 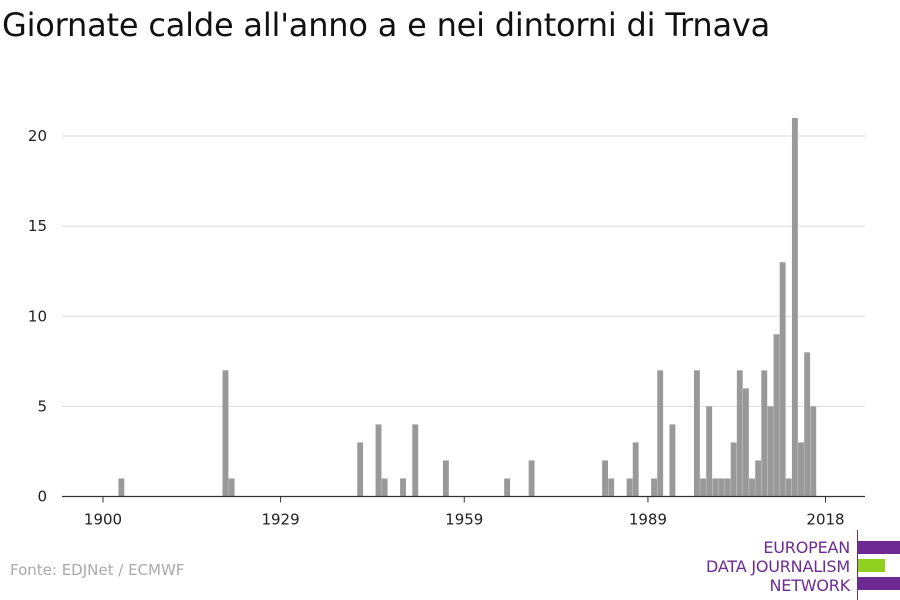 What do you see at coordinates (654, 487) in the screenshot?
I see `bar-1990` at bounding box center [654, 487].